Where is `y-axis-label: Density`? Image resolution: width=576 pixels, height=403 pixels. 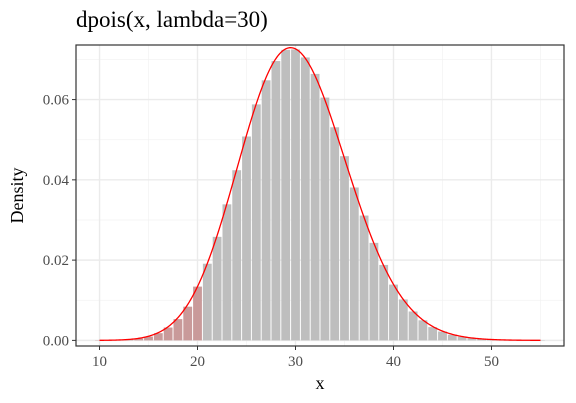
y-axis-label: Density is located at coordinates (17, 196).